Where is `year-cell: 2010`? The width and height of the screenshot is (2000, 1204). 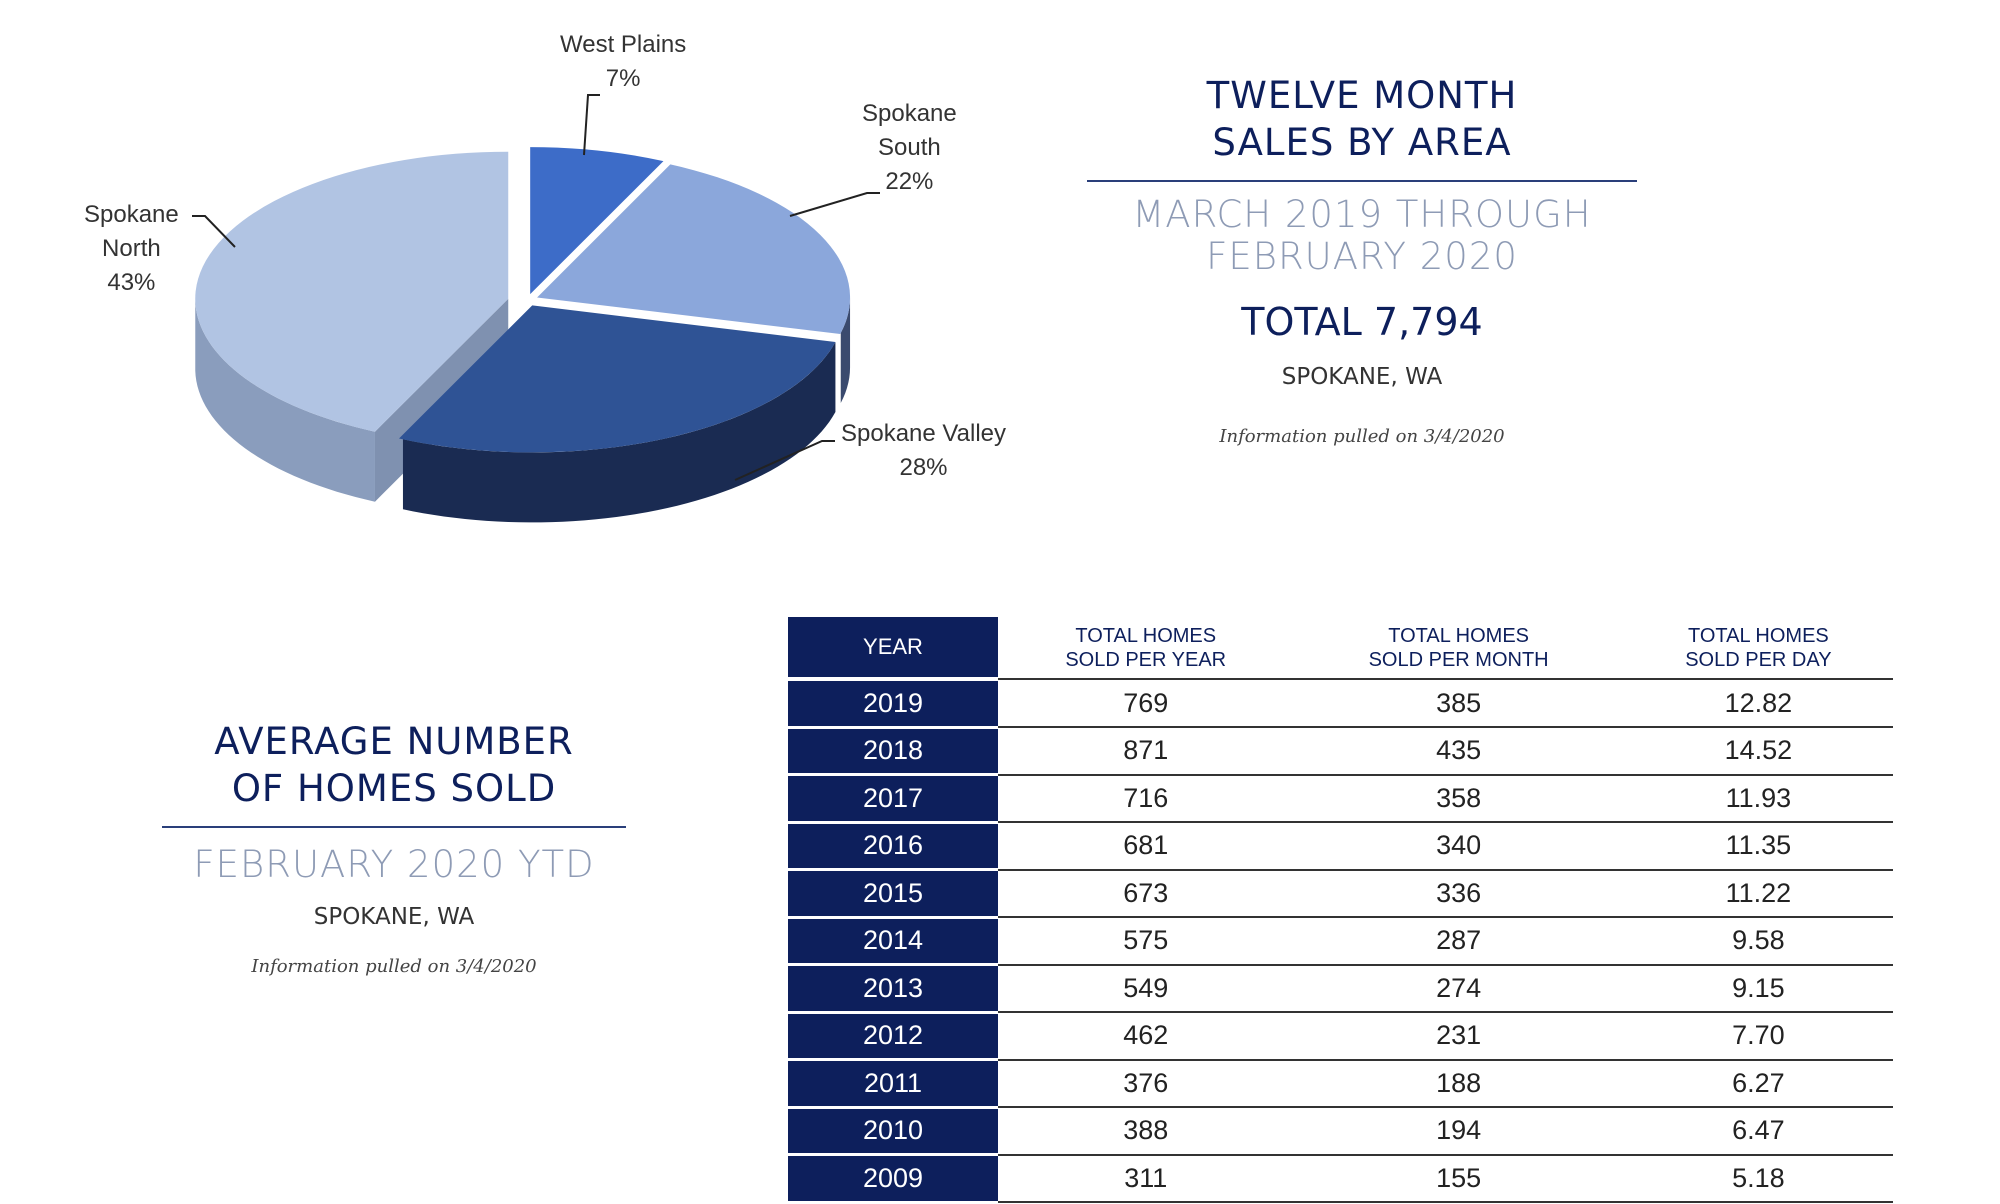
year-cell: 2010 is located at coordinates (893, 1131).